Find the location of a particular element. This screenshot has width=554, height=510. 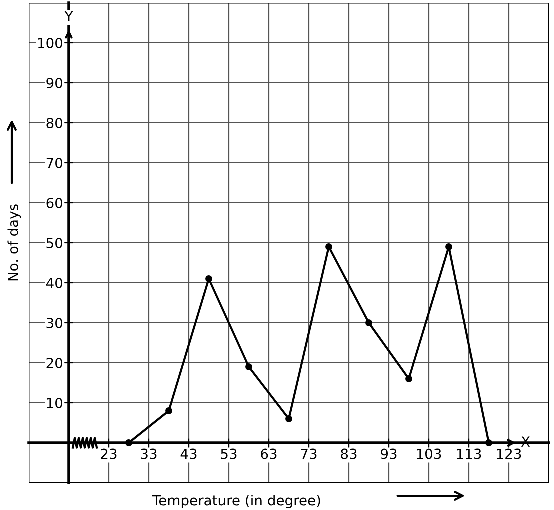

y-tick-label: 90 is located at coordinates (54, 83).